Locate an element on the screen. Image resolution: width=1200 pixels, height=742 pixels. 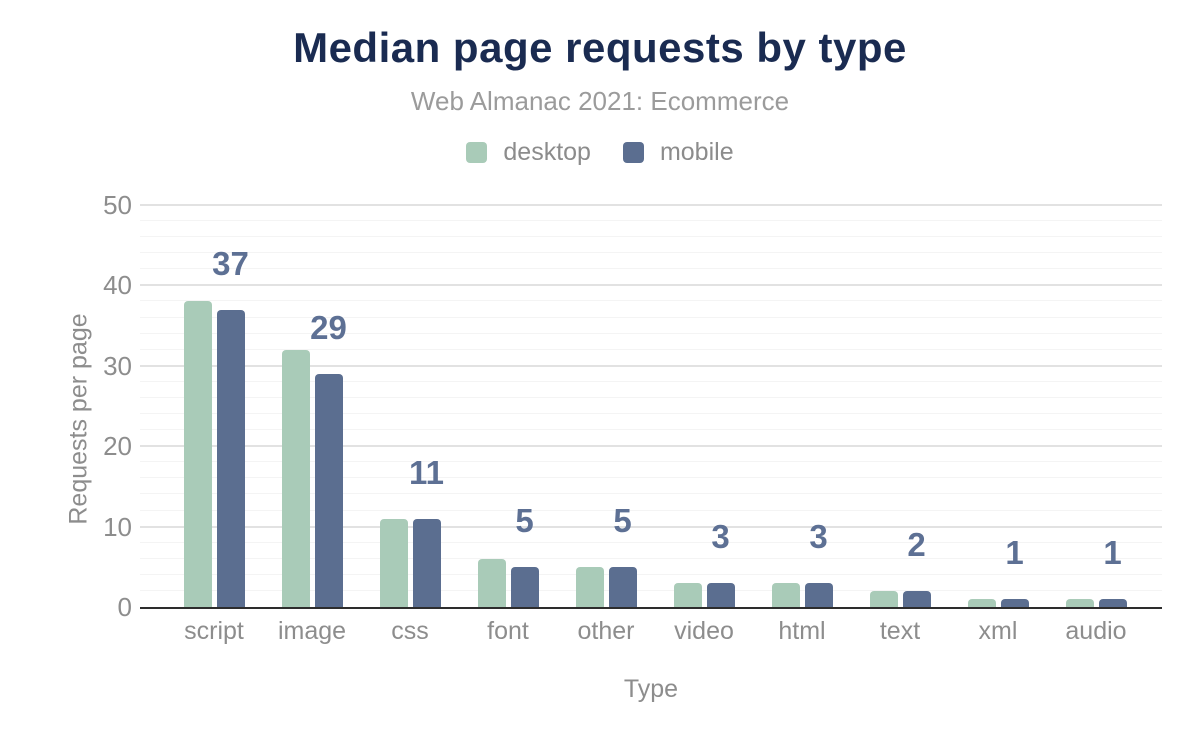
x-axis-title: Type is located at coordinates (651, 689).